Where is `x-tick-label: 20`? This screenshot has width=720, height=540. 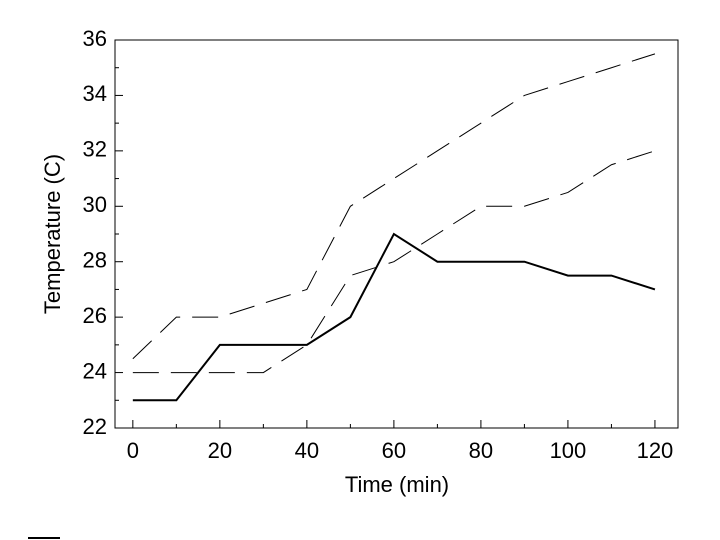
x-tick-label: 20 is located at coordinates (220, 450).